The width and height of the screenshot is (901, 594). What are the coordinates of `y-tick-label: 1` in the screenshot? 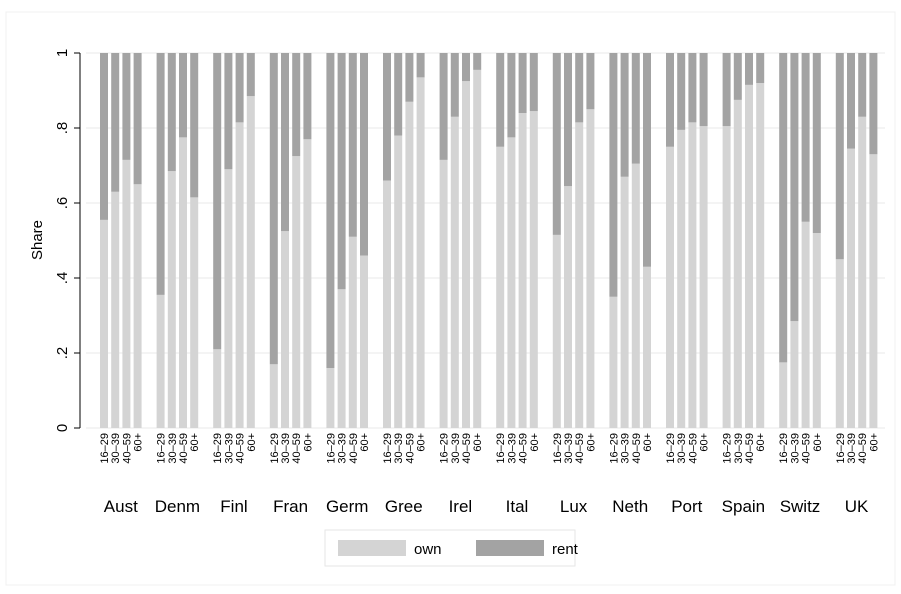 It's located at (62, 53).